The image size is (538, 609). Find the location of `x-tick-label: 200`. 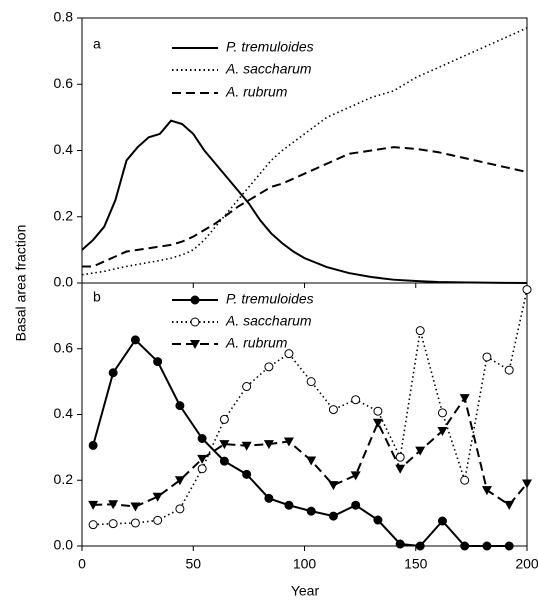

x-tick-label: 200 is located at coordinates (526, 564).